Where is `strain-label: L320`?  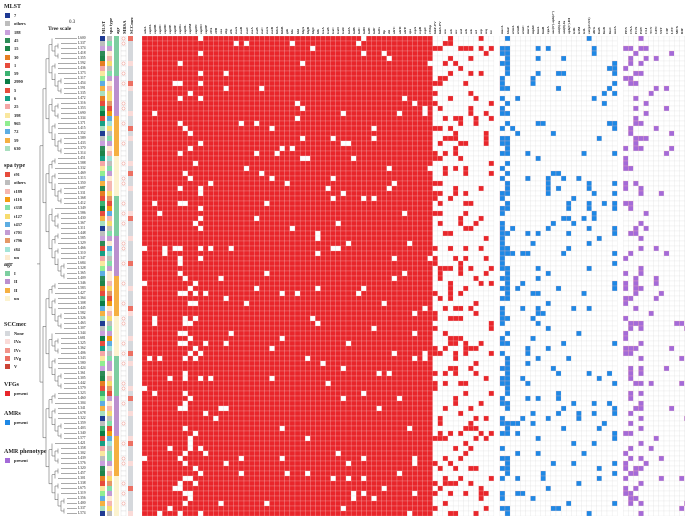
strain-label: L320 is located at coordinates (82, 468).